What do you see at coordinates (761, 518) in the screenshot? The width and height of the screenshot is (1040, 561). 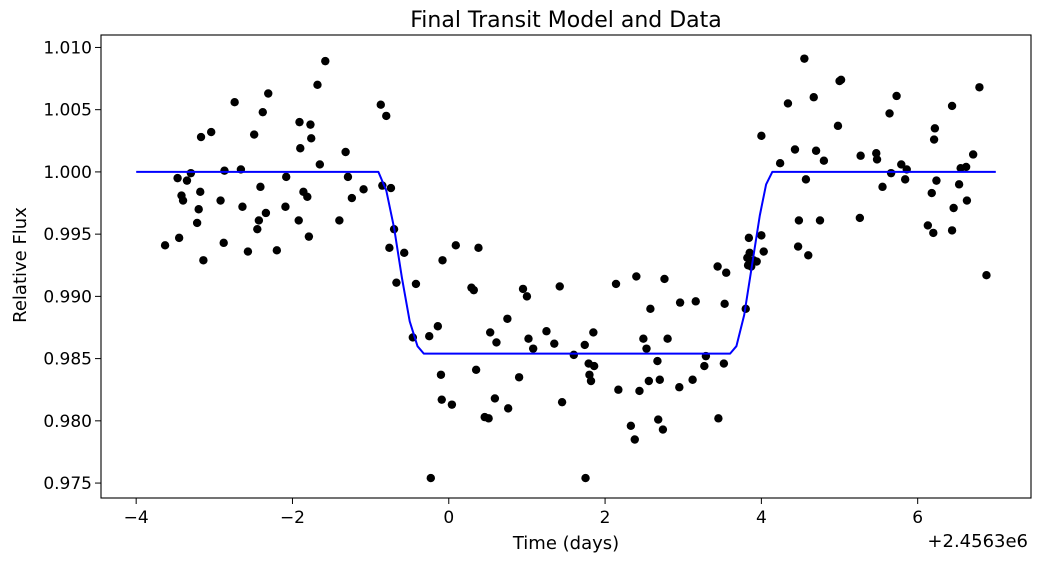 I see `x-tick-label: 4` at bounding box center [761, 518].